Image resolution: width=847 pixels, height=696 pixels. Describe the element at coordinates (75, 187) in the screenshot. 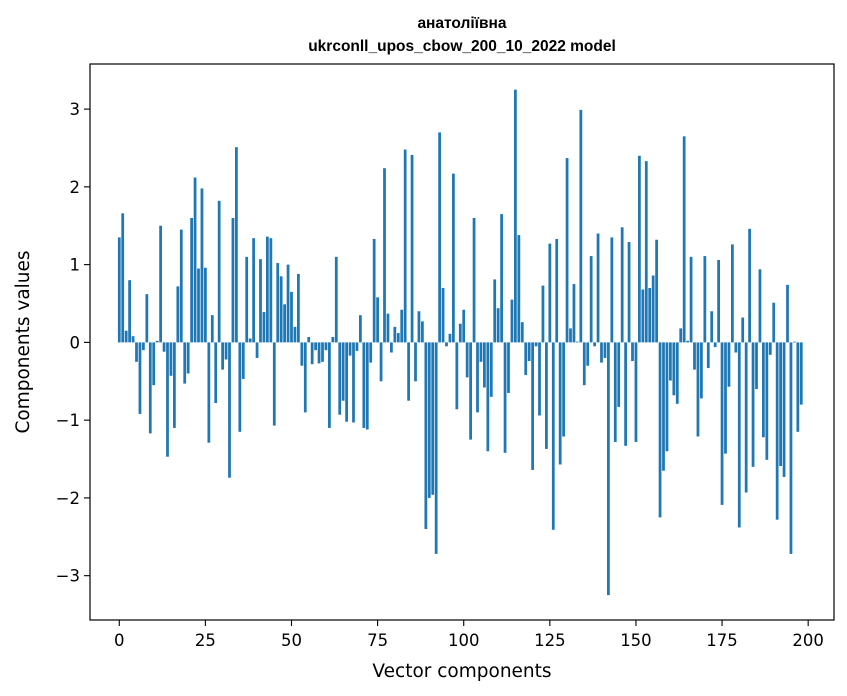

I see `y-tick-label: 2` at that location.